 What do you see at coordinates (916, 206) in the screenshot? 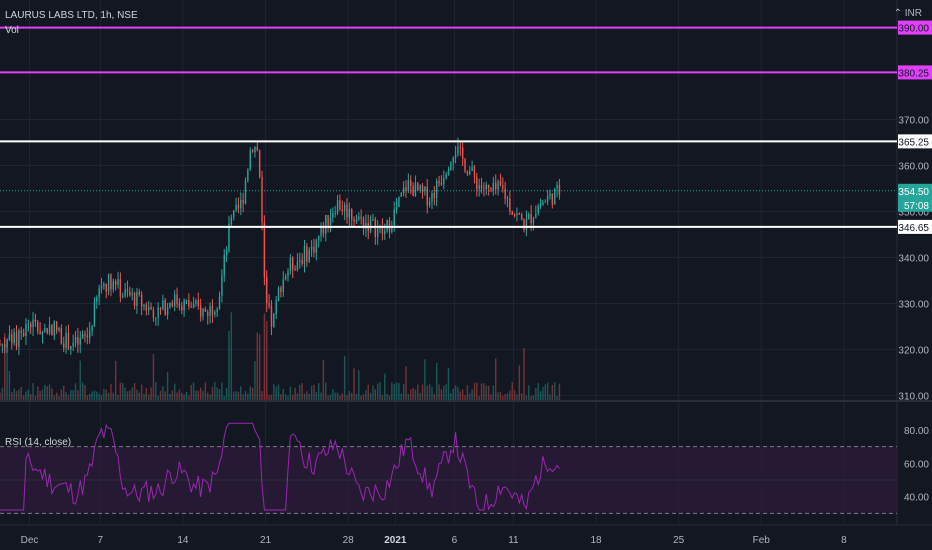
I see `bar-countdown-label: 57:08` at bounding box center [916, 206].